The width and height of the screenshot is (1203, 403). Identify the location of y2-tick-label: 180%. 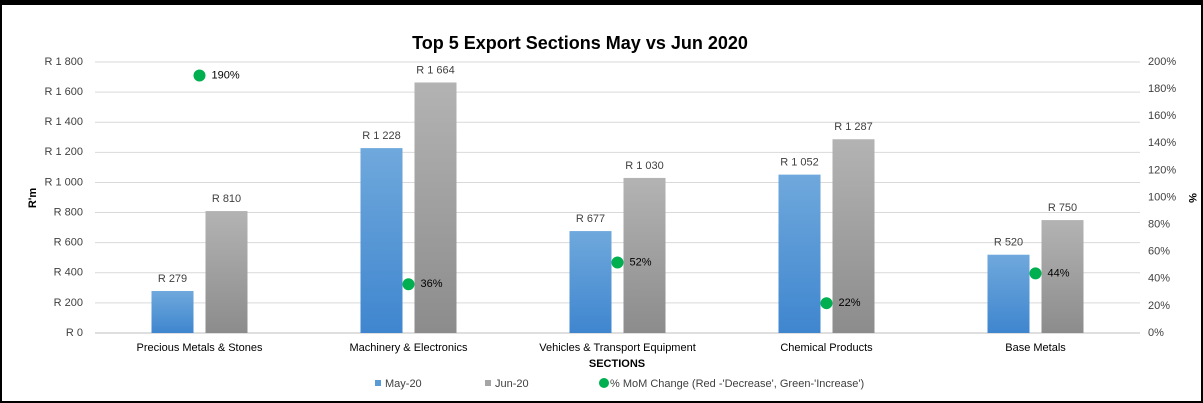
(1162, 89).